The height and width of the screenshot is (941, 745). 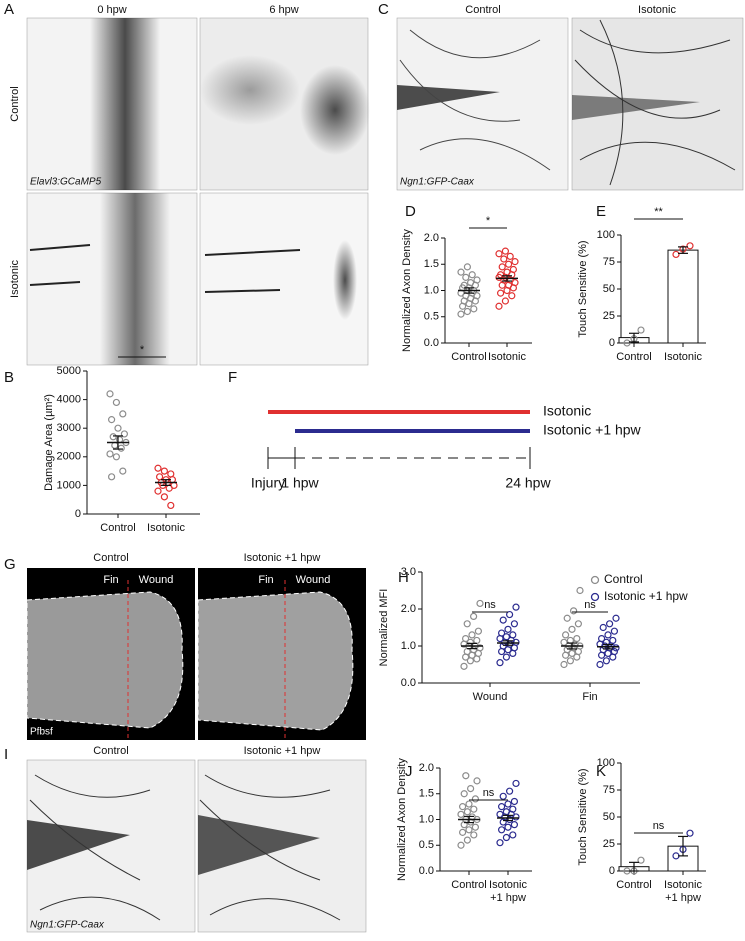 What do you see at coordinates (78, 514) in the screenshot?
I see `y-tick-label: 0` at bounding box center [78, 514].